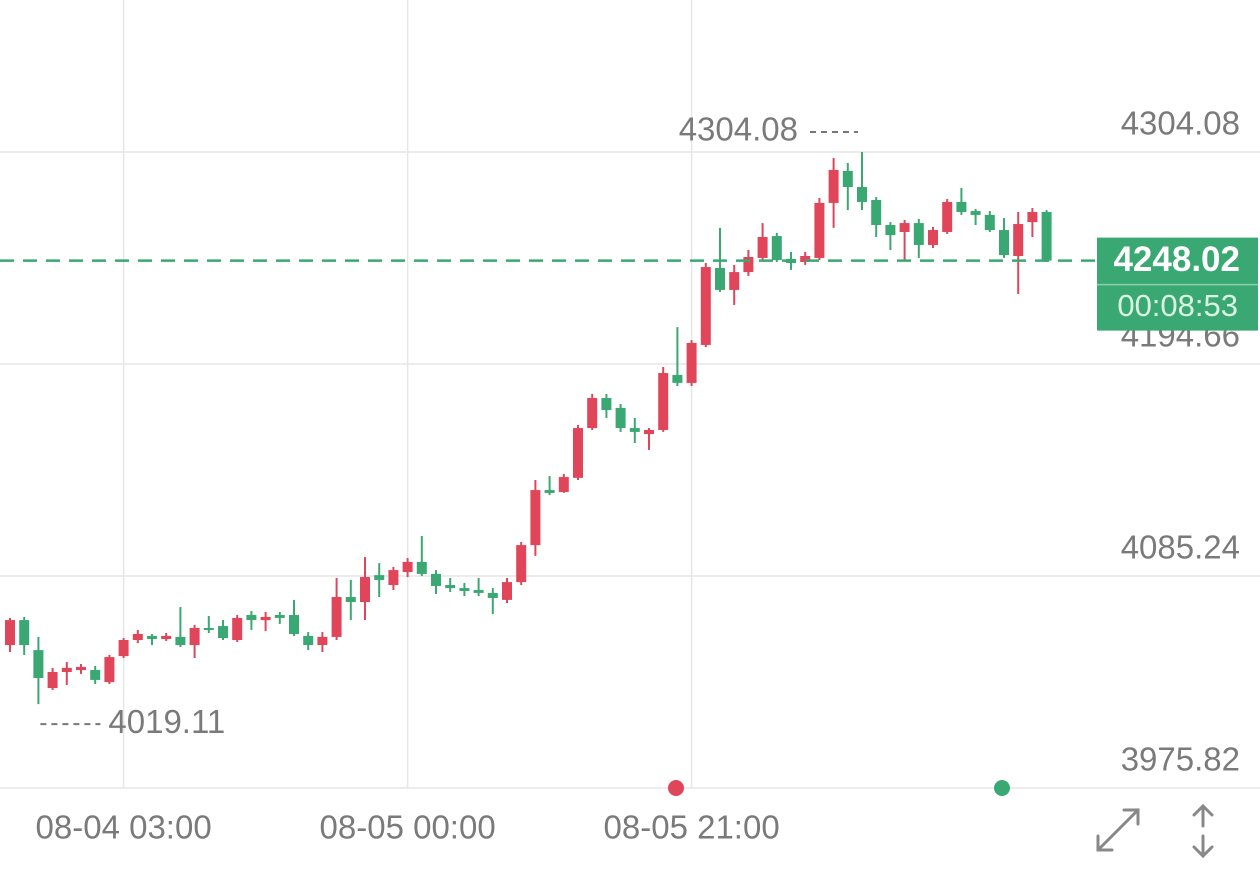  I want to click on countdown-label: 00:08:53, so click(1177, 305).